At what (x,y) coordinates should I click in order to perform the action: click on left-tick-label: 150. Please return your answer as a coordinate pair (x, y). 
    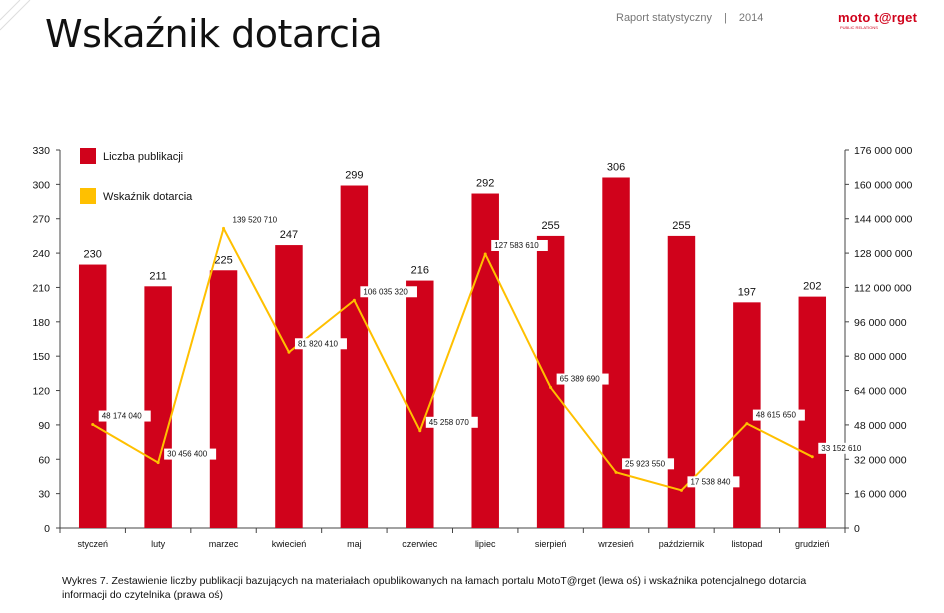
    Looking at the image, I should click on (41, 357).